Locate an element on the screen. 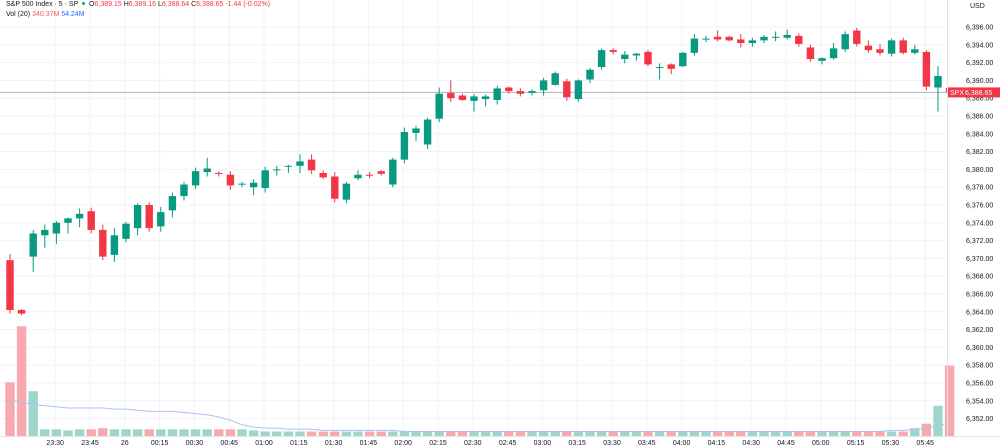  volume-ma-value: 54.24M is located at coordinates (73, 14).